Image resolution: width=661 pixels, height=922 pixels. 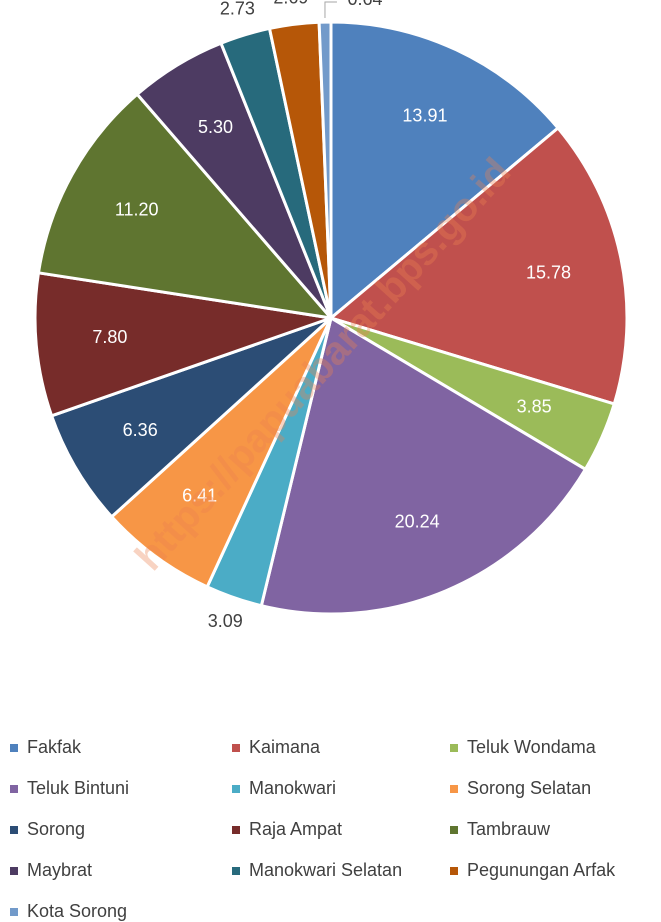 What do you see at coordinates (225, 621) in the screenshot?
I see `data-label: 3.09` at bounding box center [225, 621].